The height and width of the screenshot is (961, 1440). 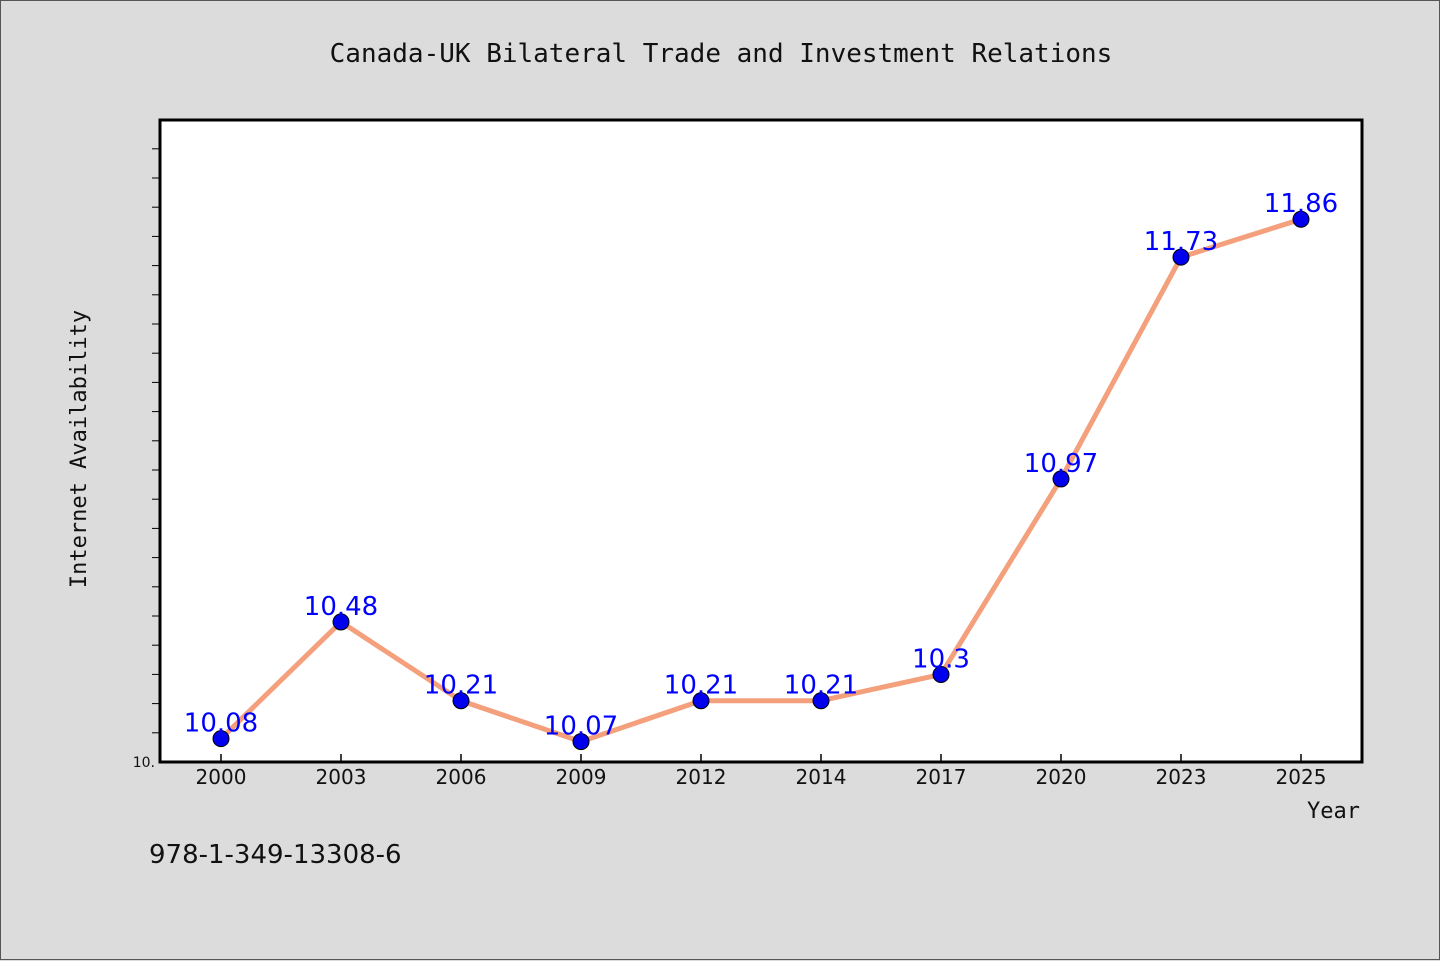 I want to click on data-label: 10.97, so click(x=1061, y=464).